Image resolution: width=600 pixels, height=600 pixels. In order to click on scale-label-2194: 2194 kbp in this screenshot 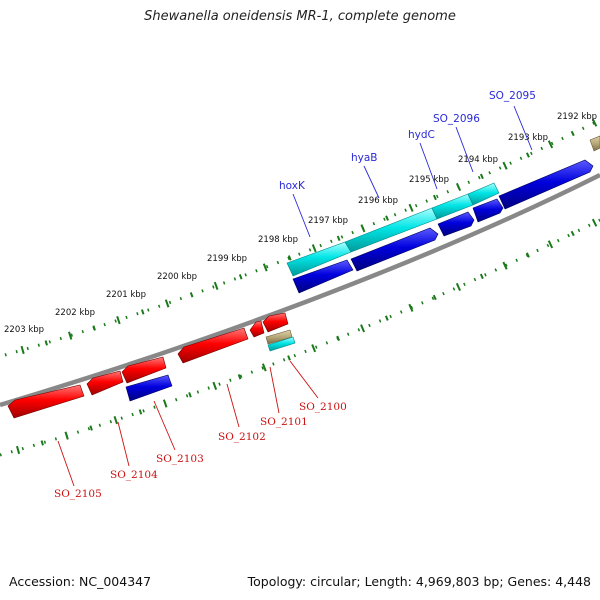, I will do `click(478, 160)`.